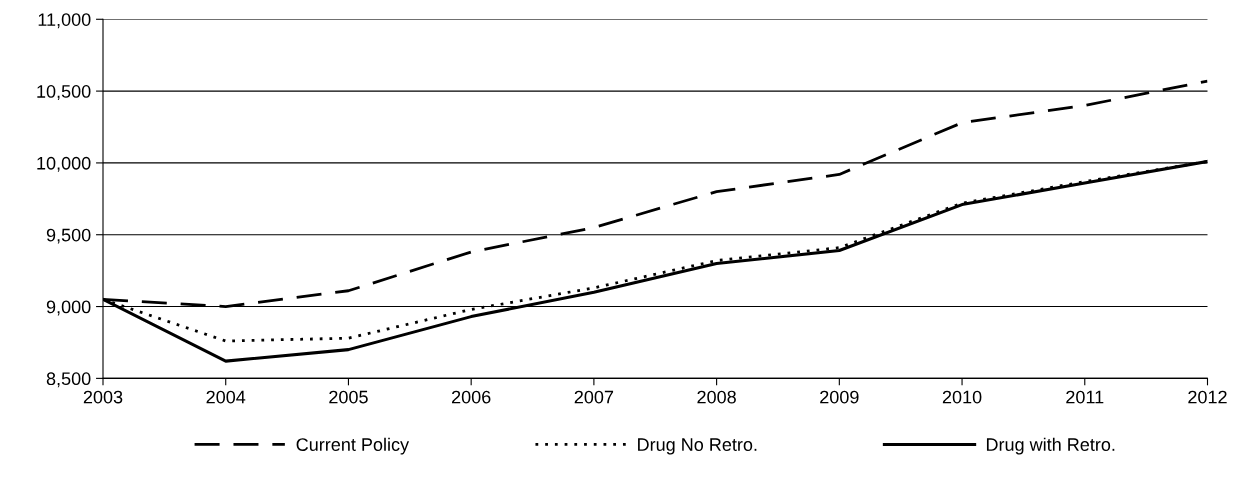 The width and height of the screenshot is (1241, 482). I want to click on y-tick-label: 10,500, so click(64, 92).